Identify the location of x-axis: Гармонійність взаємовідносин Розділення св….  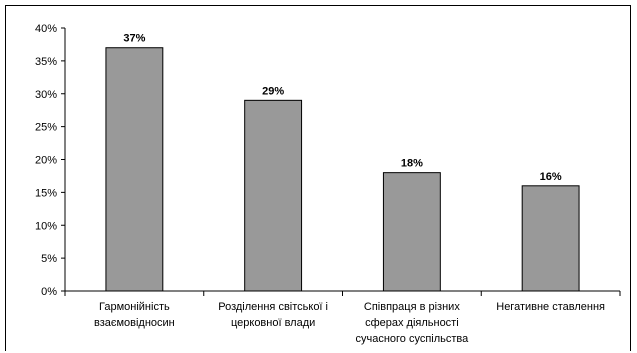
(342, 317).